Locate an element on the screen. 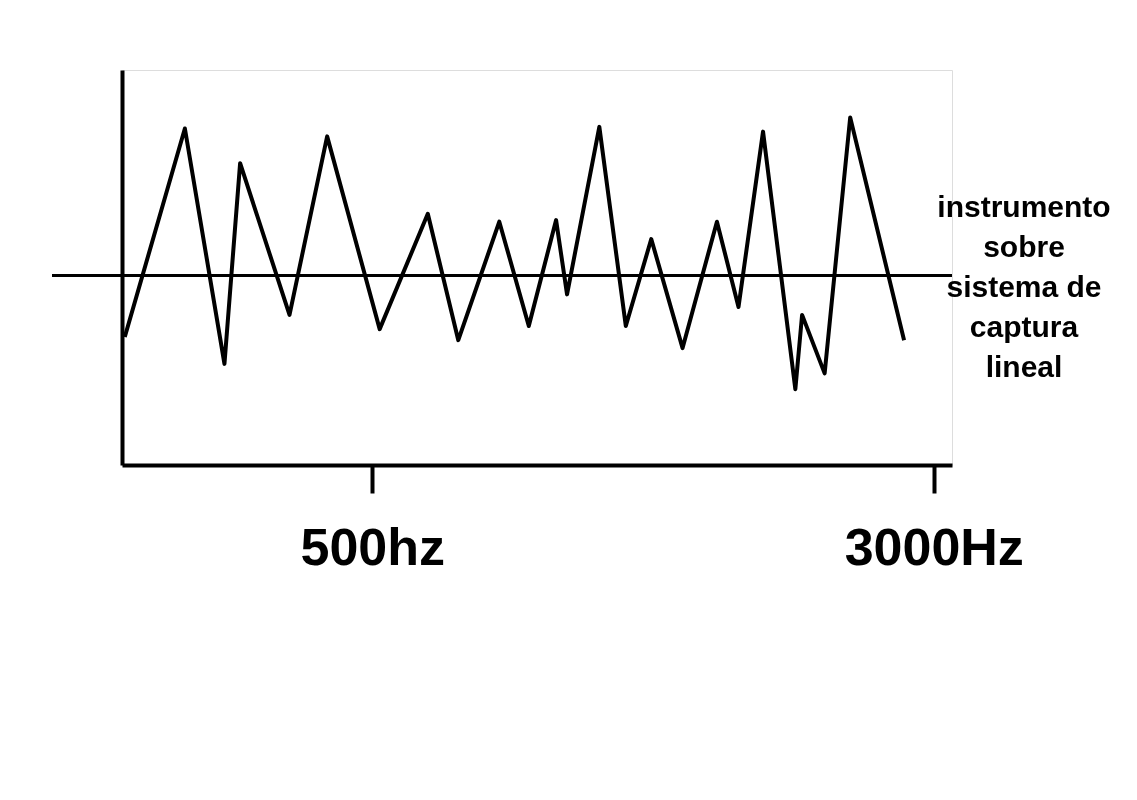 This screenshot has width=1137, height=800. series-label: instrumento sobre sistema de captura lineal is located at coordinates (1024, 287).